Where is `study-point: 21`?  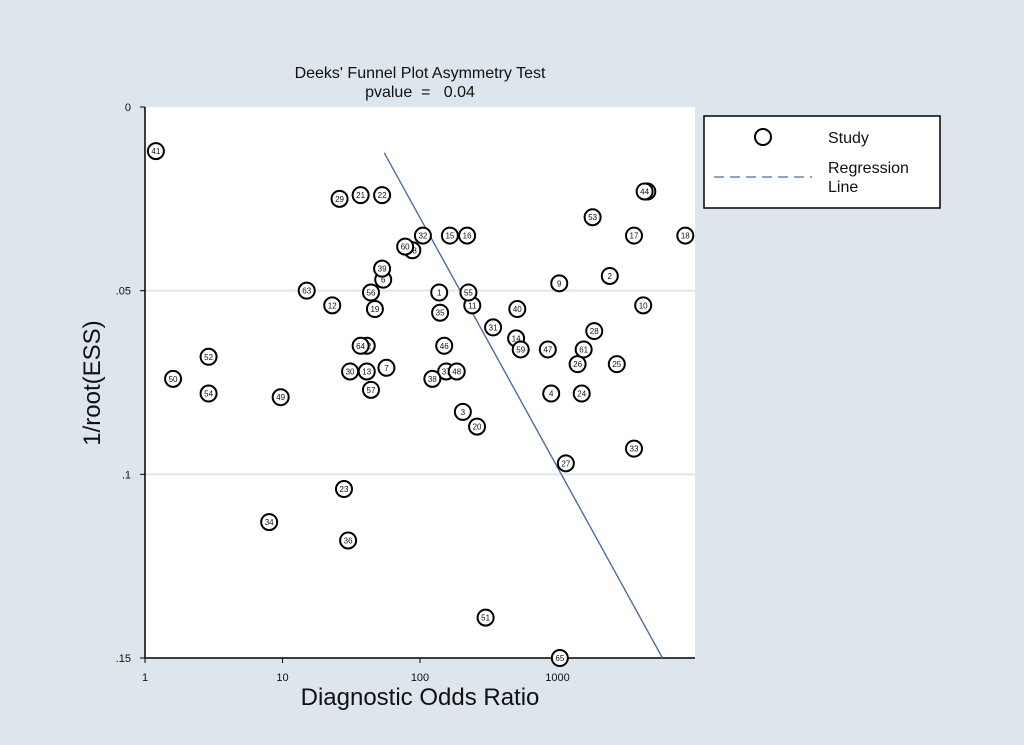
study-point: 21 is located at coordinates (360, 195).